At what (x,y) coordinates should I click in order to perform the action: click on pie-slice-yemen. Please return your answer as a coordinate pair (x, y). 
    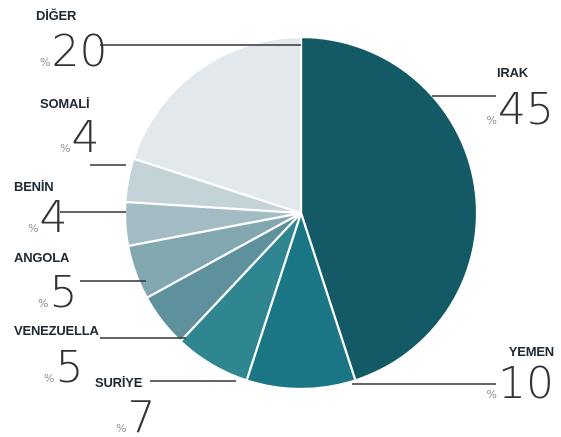
    Looking at the image, I should click on (301, 300).